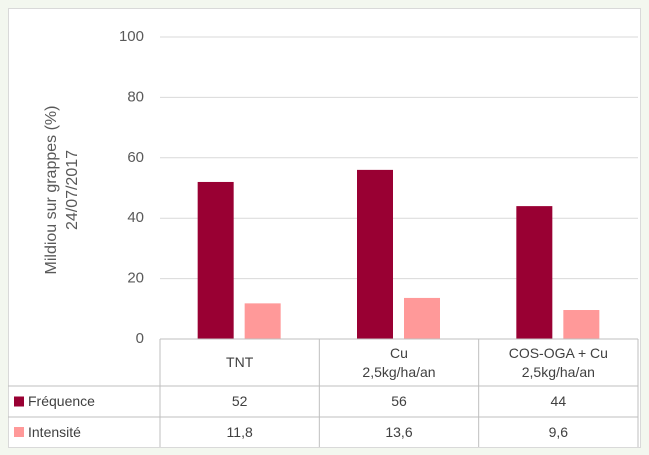 This screenshot has width=649, height=455. I want to click on y-tick-label: 60, so click(135, 157).